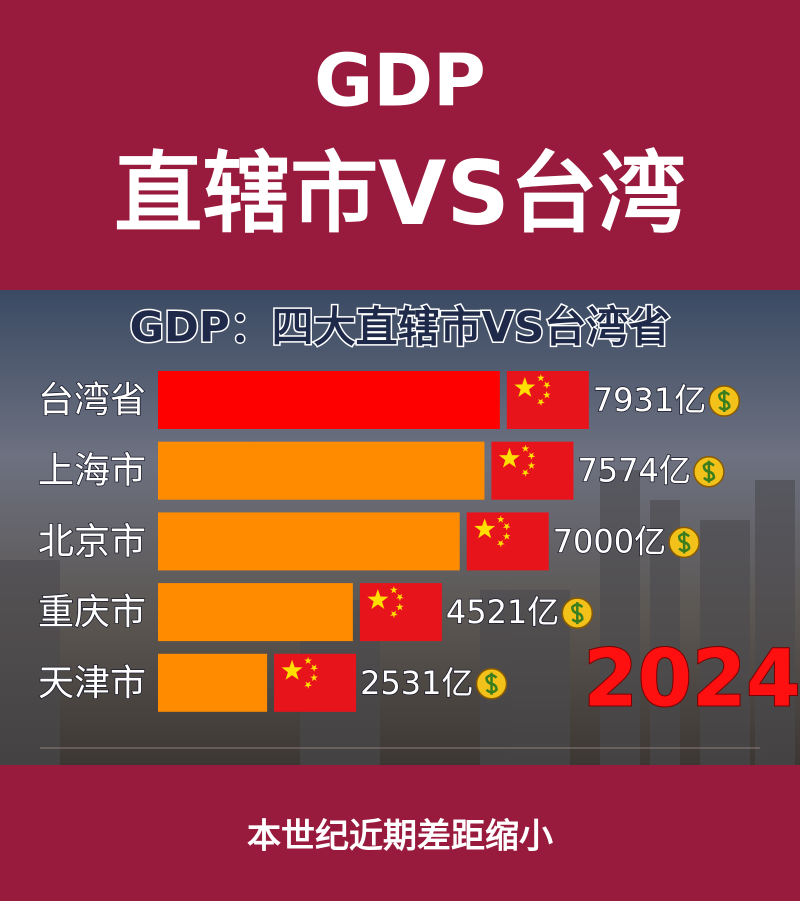  I want to click on category-label: 上海市, so click(92, 471).